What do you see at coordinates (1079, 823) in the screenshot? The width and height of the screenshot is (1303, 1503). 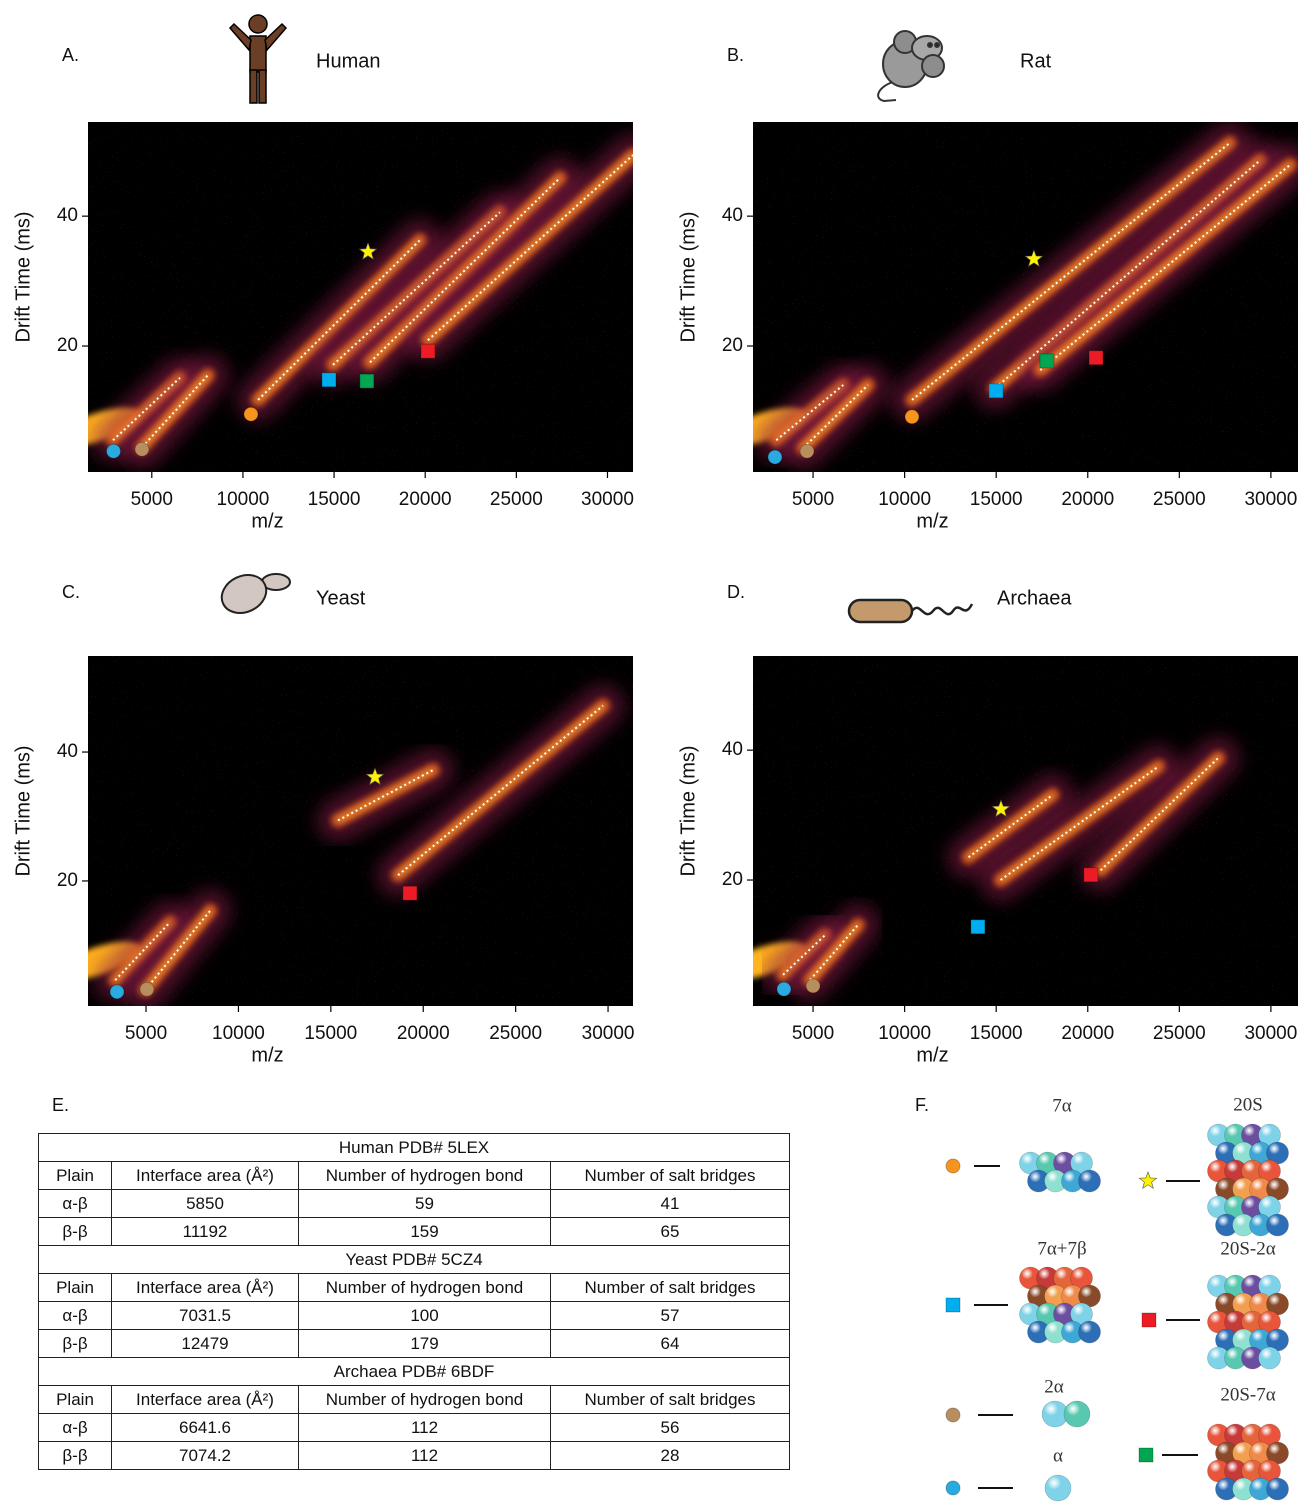 I see `heatmap-glow` at bounding box center [1079, 823].